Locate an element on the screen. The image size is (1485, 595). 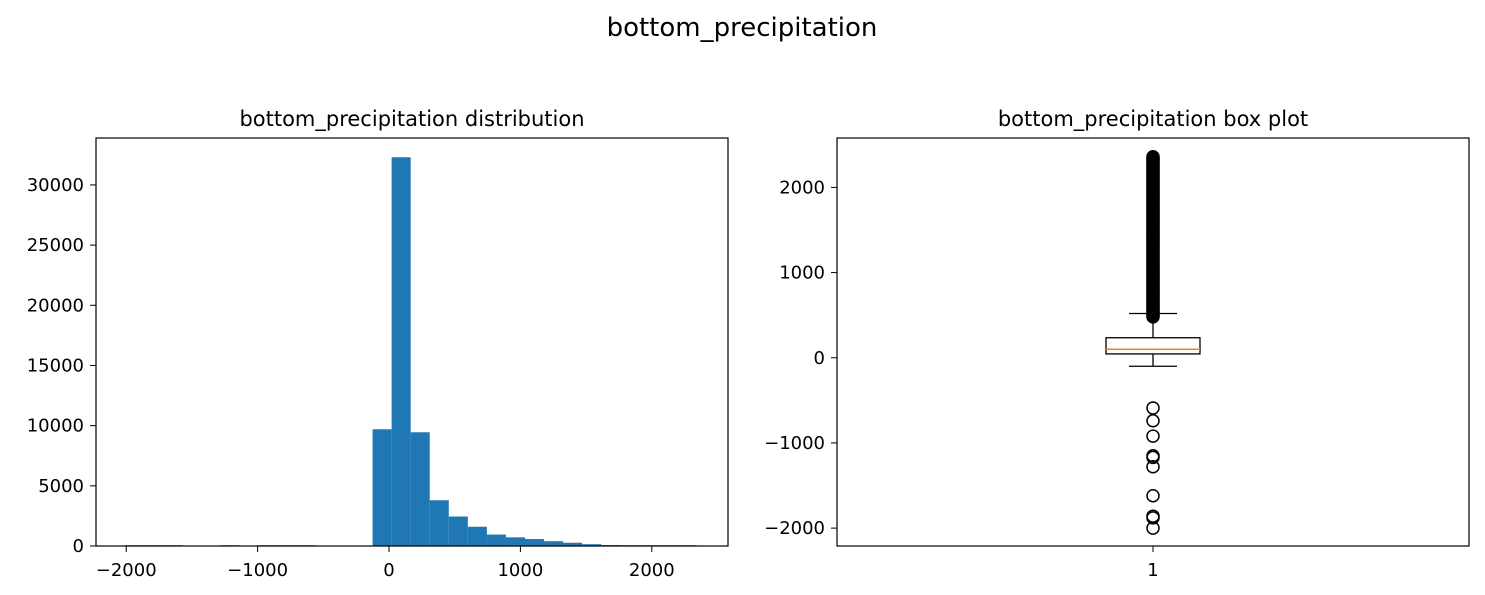
histogram-x-tick-label: −1000 is located at coordinates (257, 570).